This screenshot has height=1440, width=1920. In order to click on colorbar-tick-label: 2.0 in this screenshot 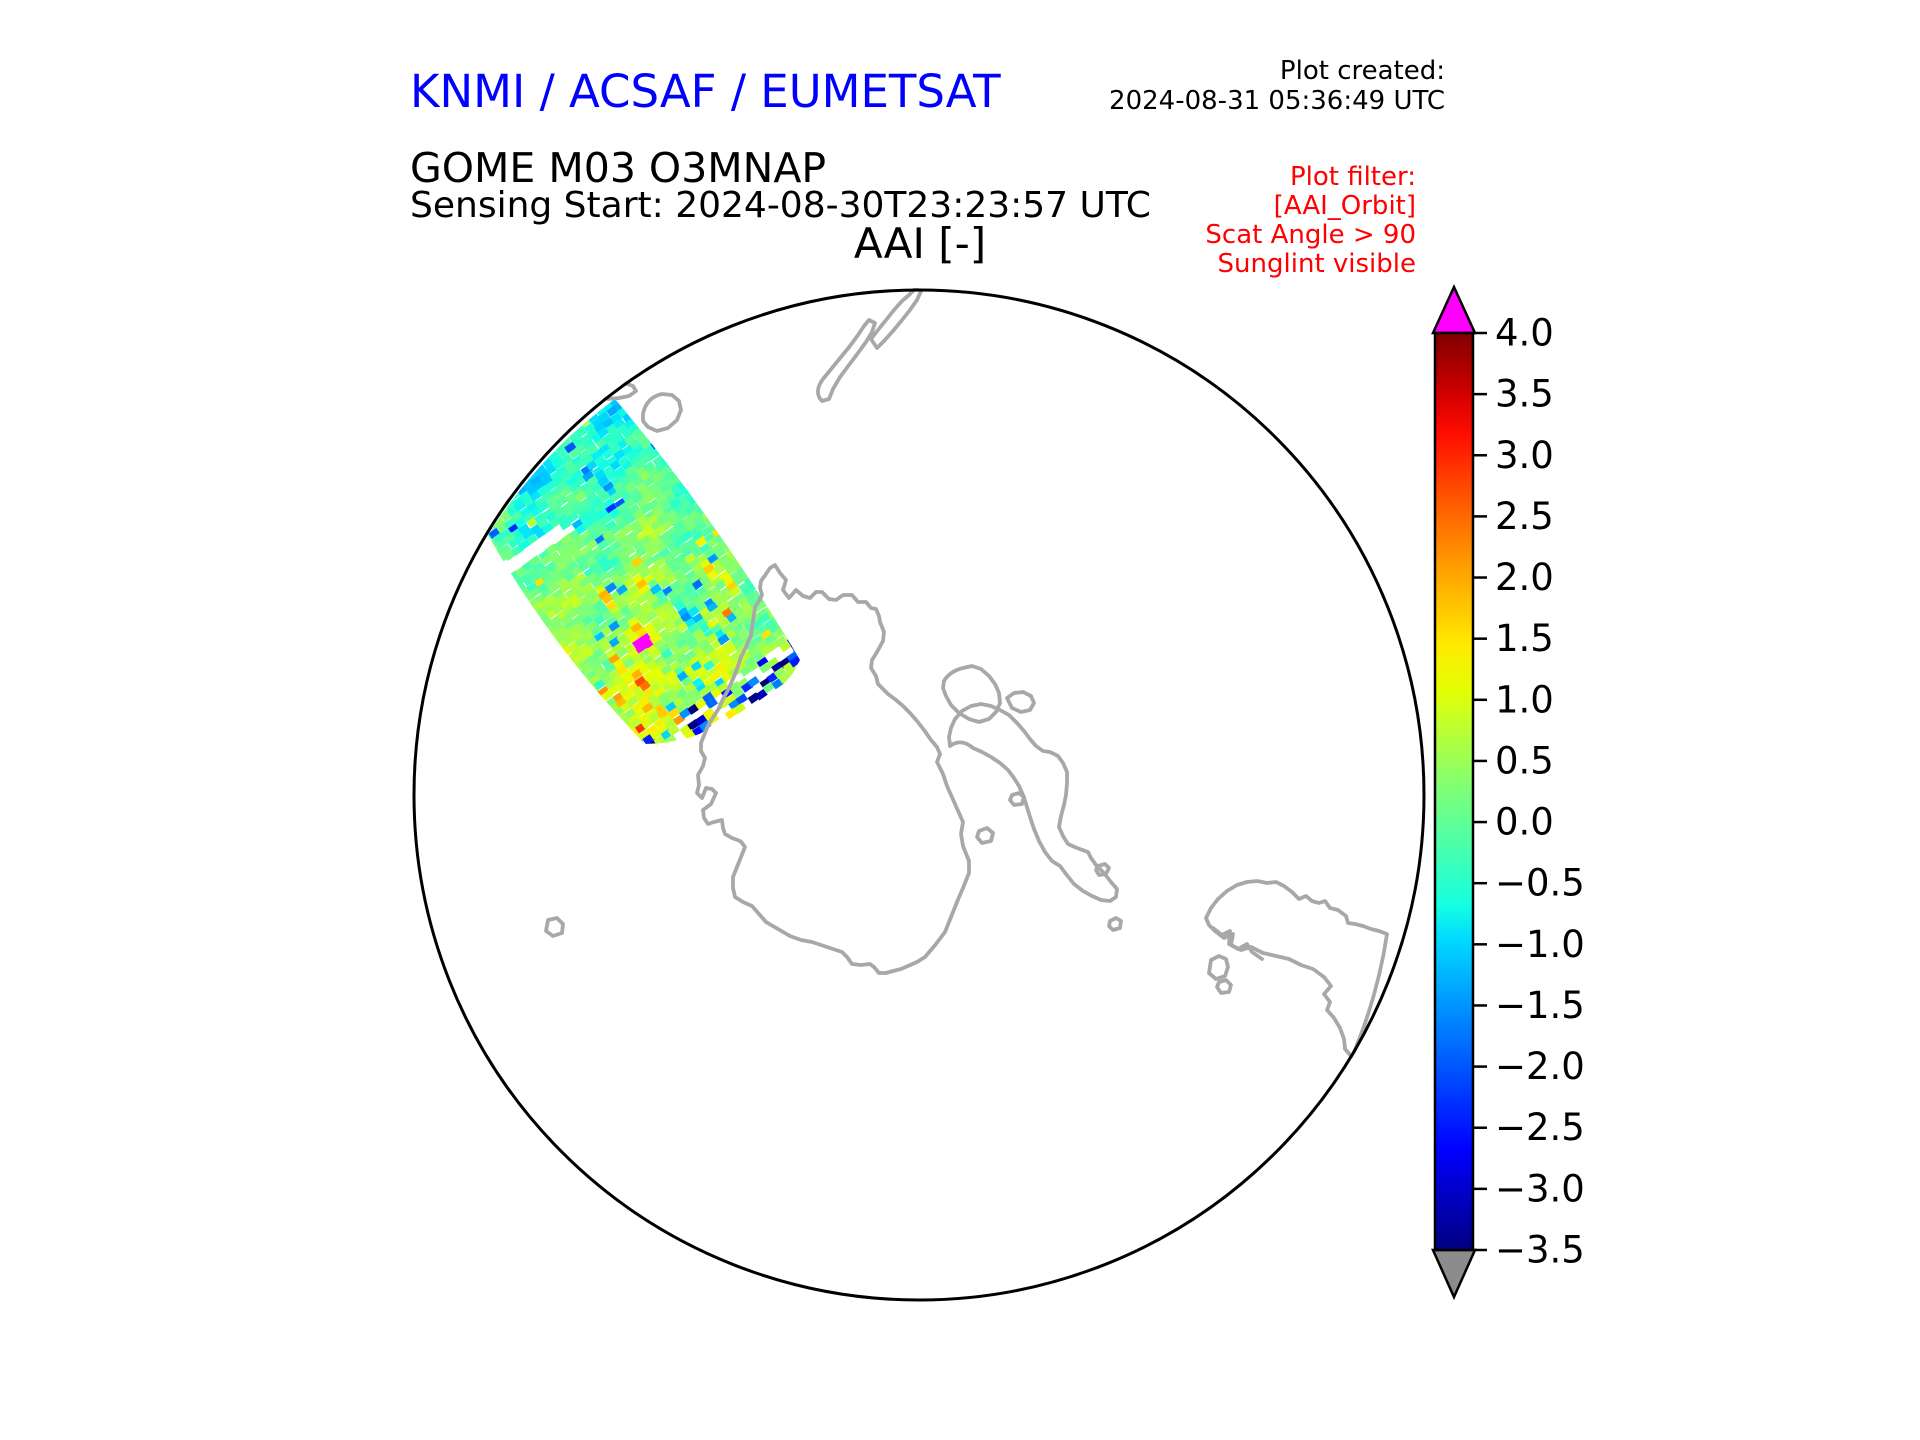, I will do `click(1524, 577)`.